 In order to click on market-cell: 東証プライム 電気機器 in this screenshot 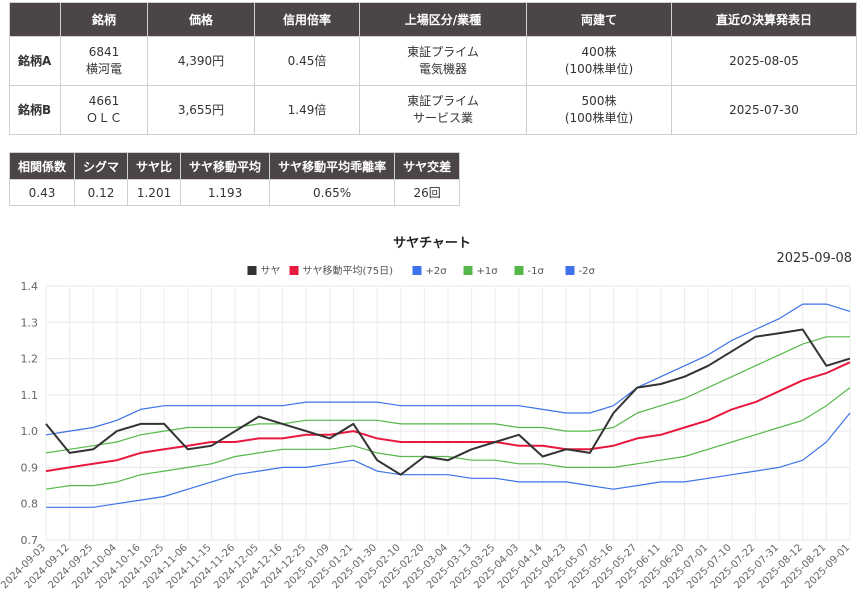, I will do `click(443, 61)`.